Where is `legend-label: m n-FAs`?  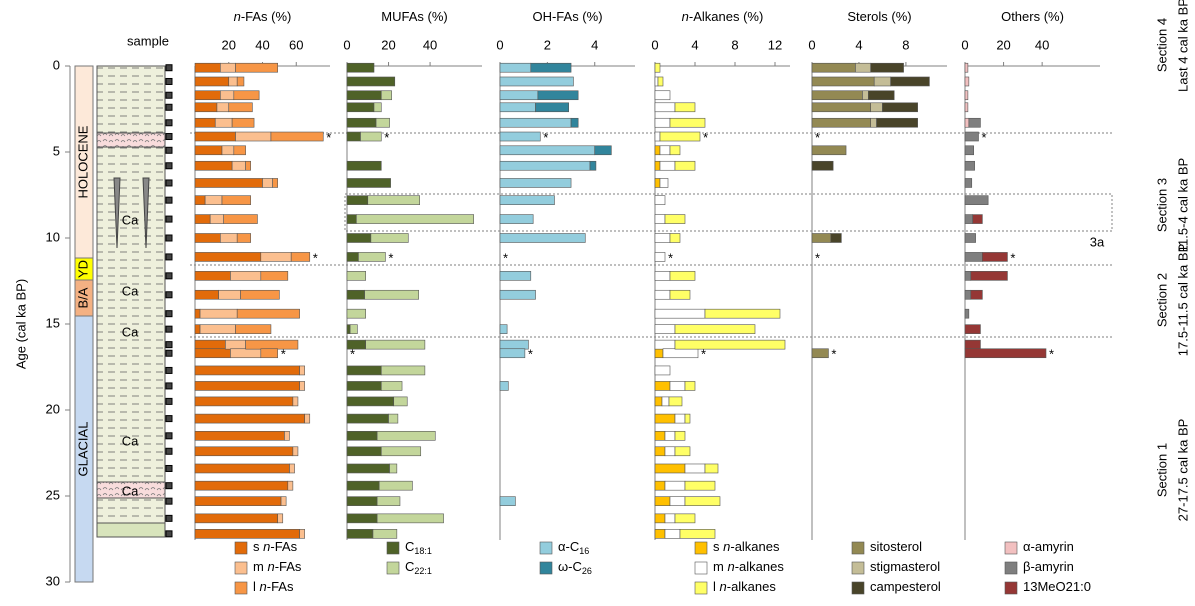 legend-label: m n-FAs is located at coordinates (277, 566).